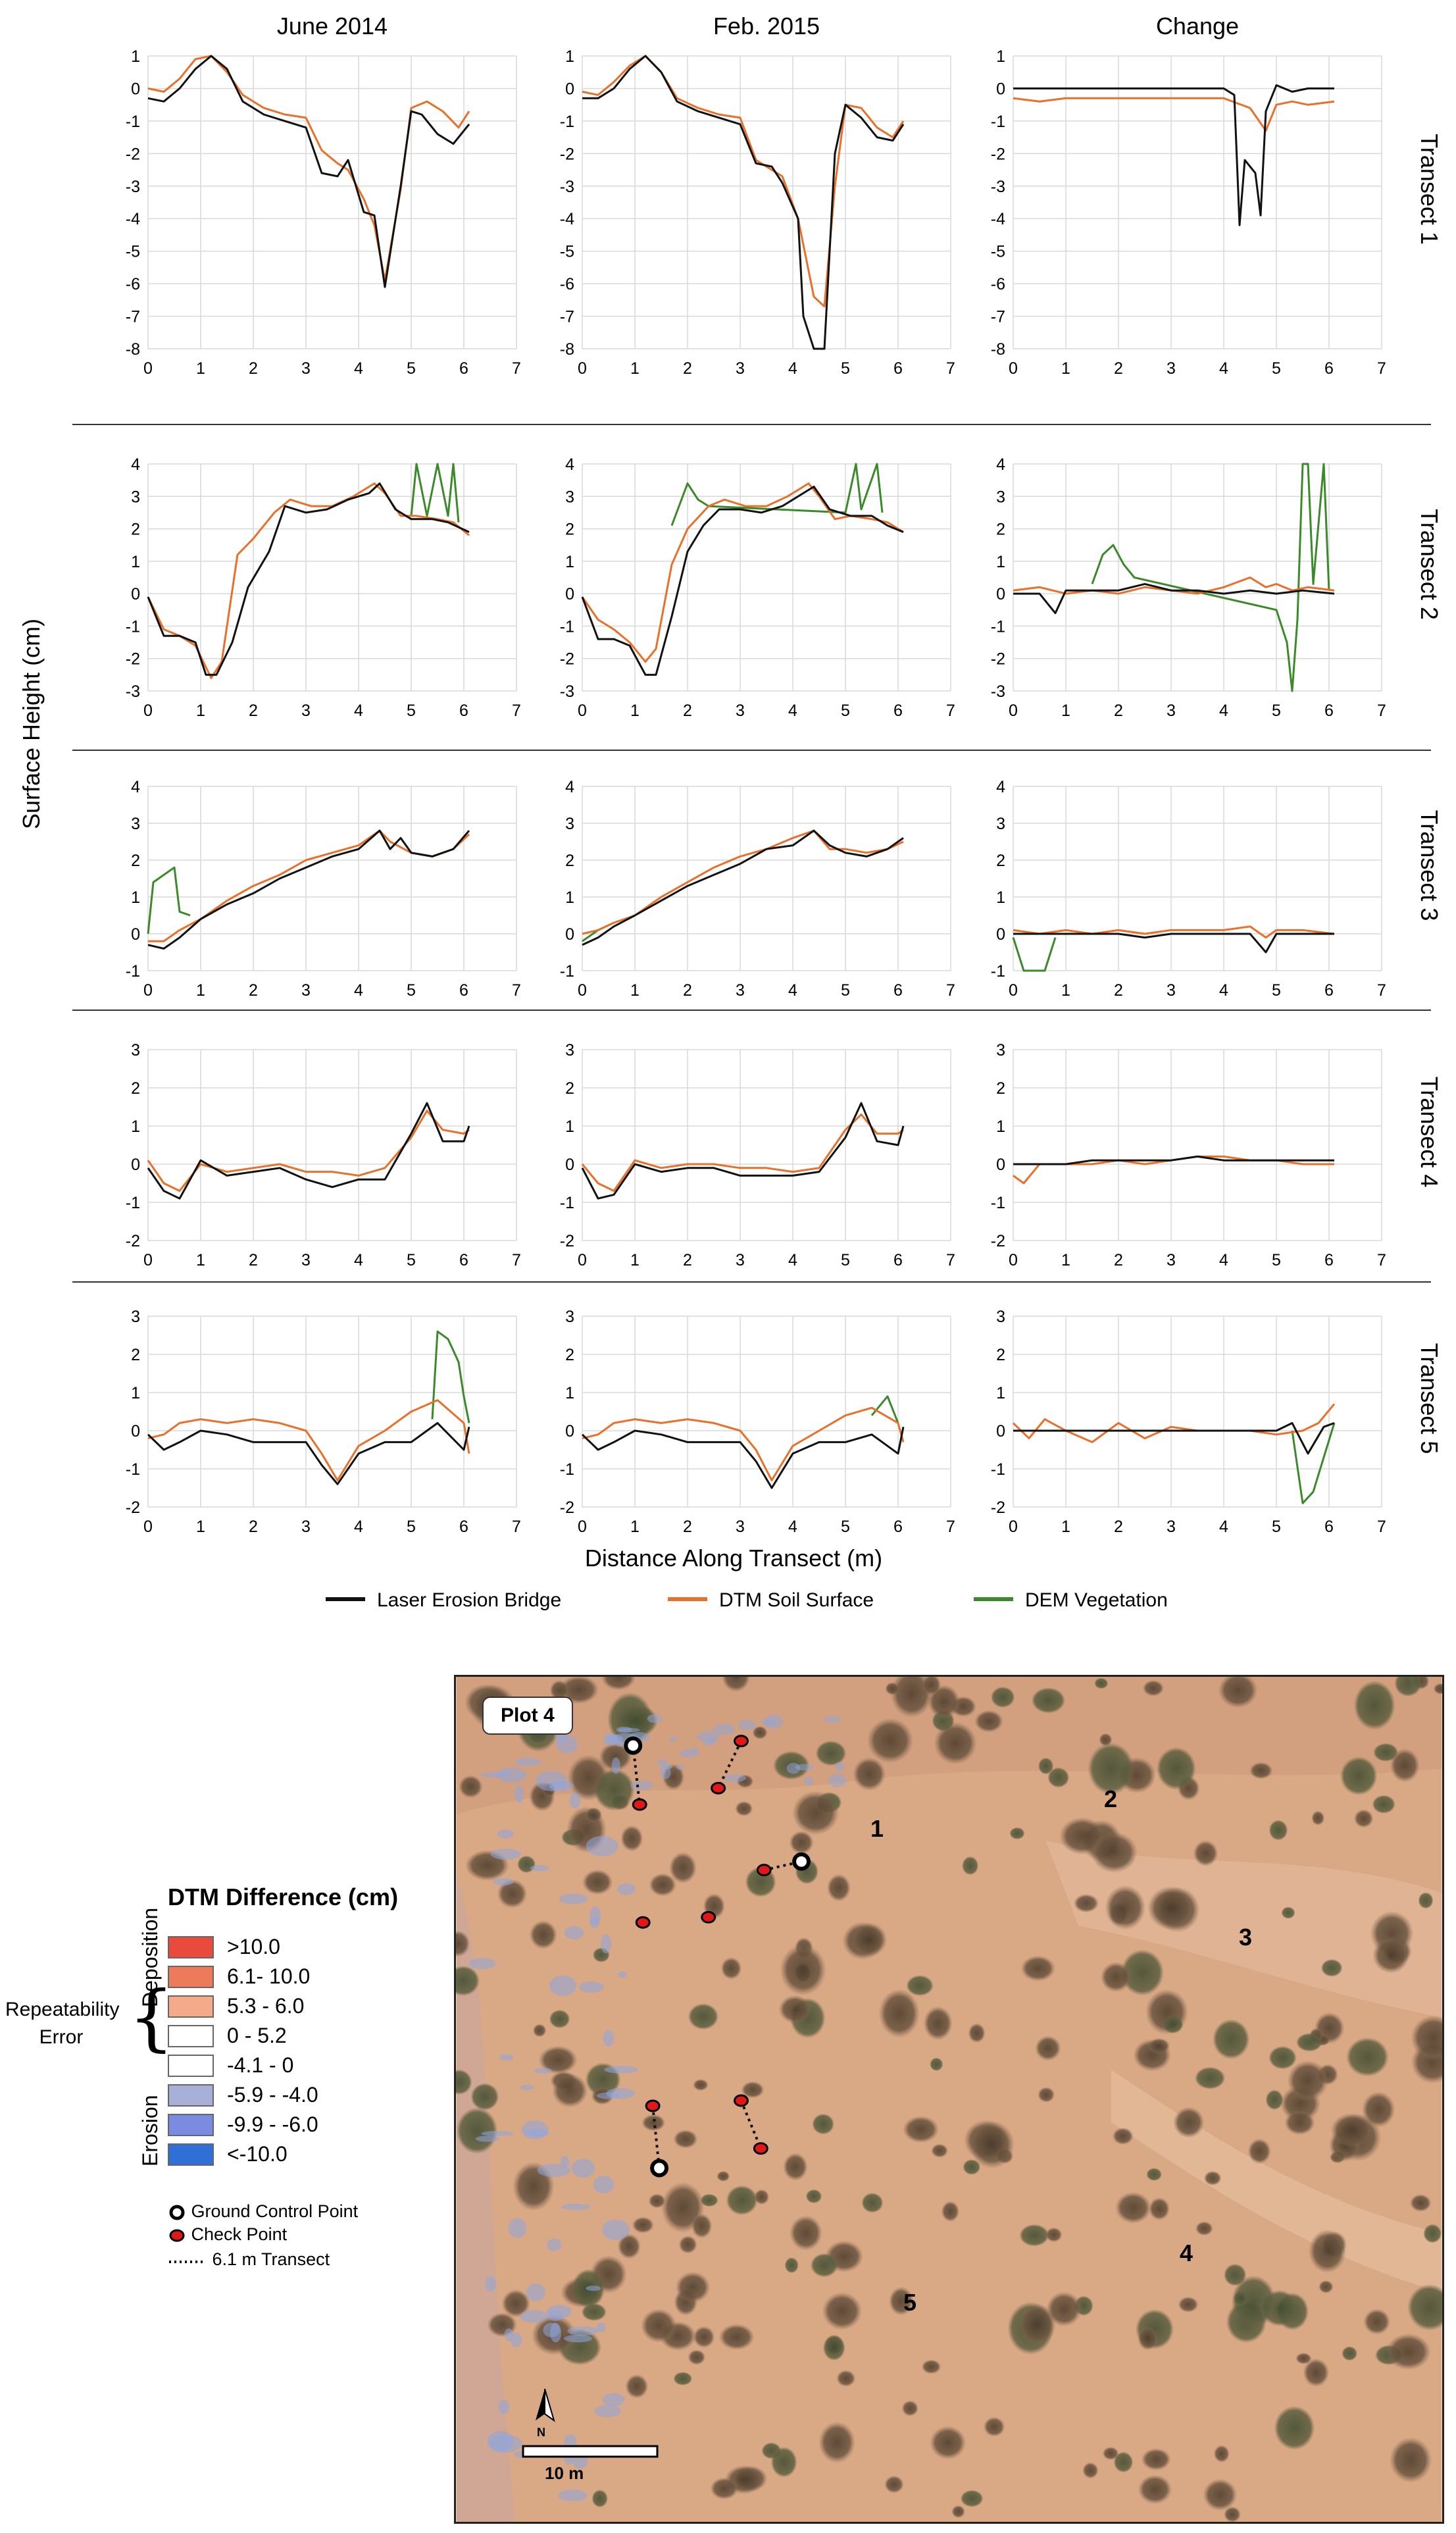 Image resolution: width=1456 pixels, height=2533 pixels. What do you see at coordinates (564, 2473) in the screenshot?
I see `scale-bar-label: 10 m` at bounding box center [564, 2473].